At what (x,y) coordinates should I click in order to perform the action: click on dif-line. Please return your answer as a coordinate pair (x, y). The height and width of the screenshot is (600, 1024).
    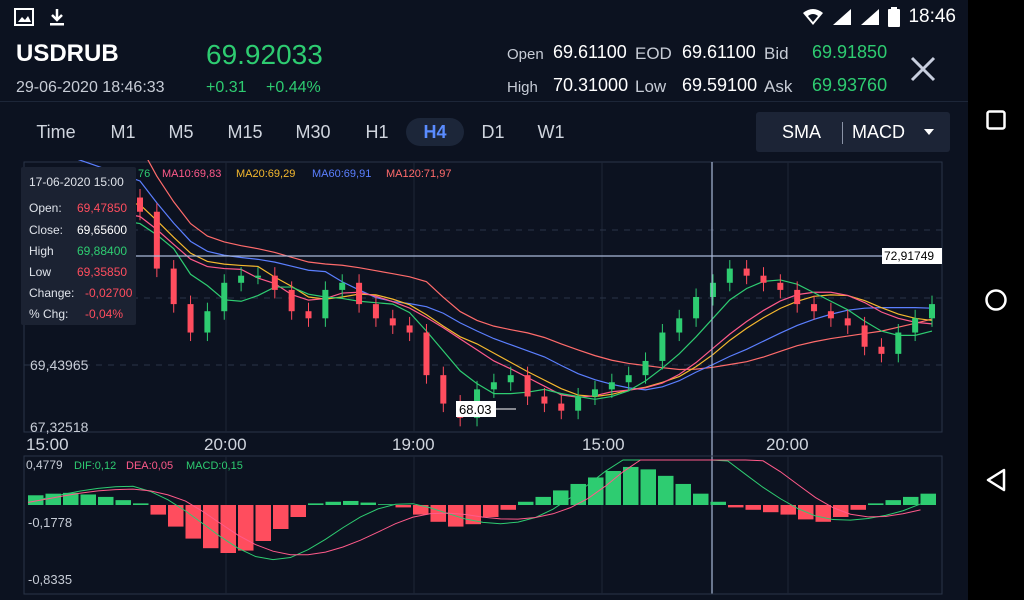
    Looking at the image, I should click on (474, 510).